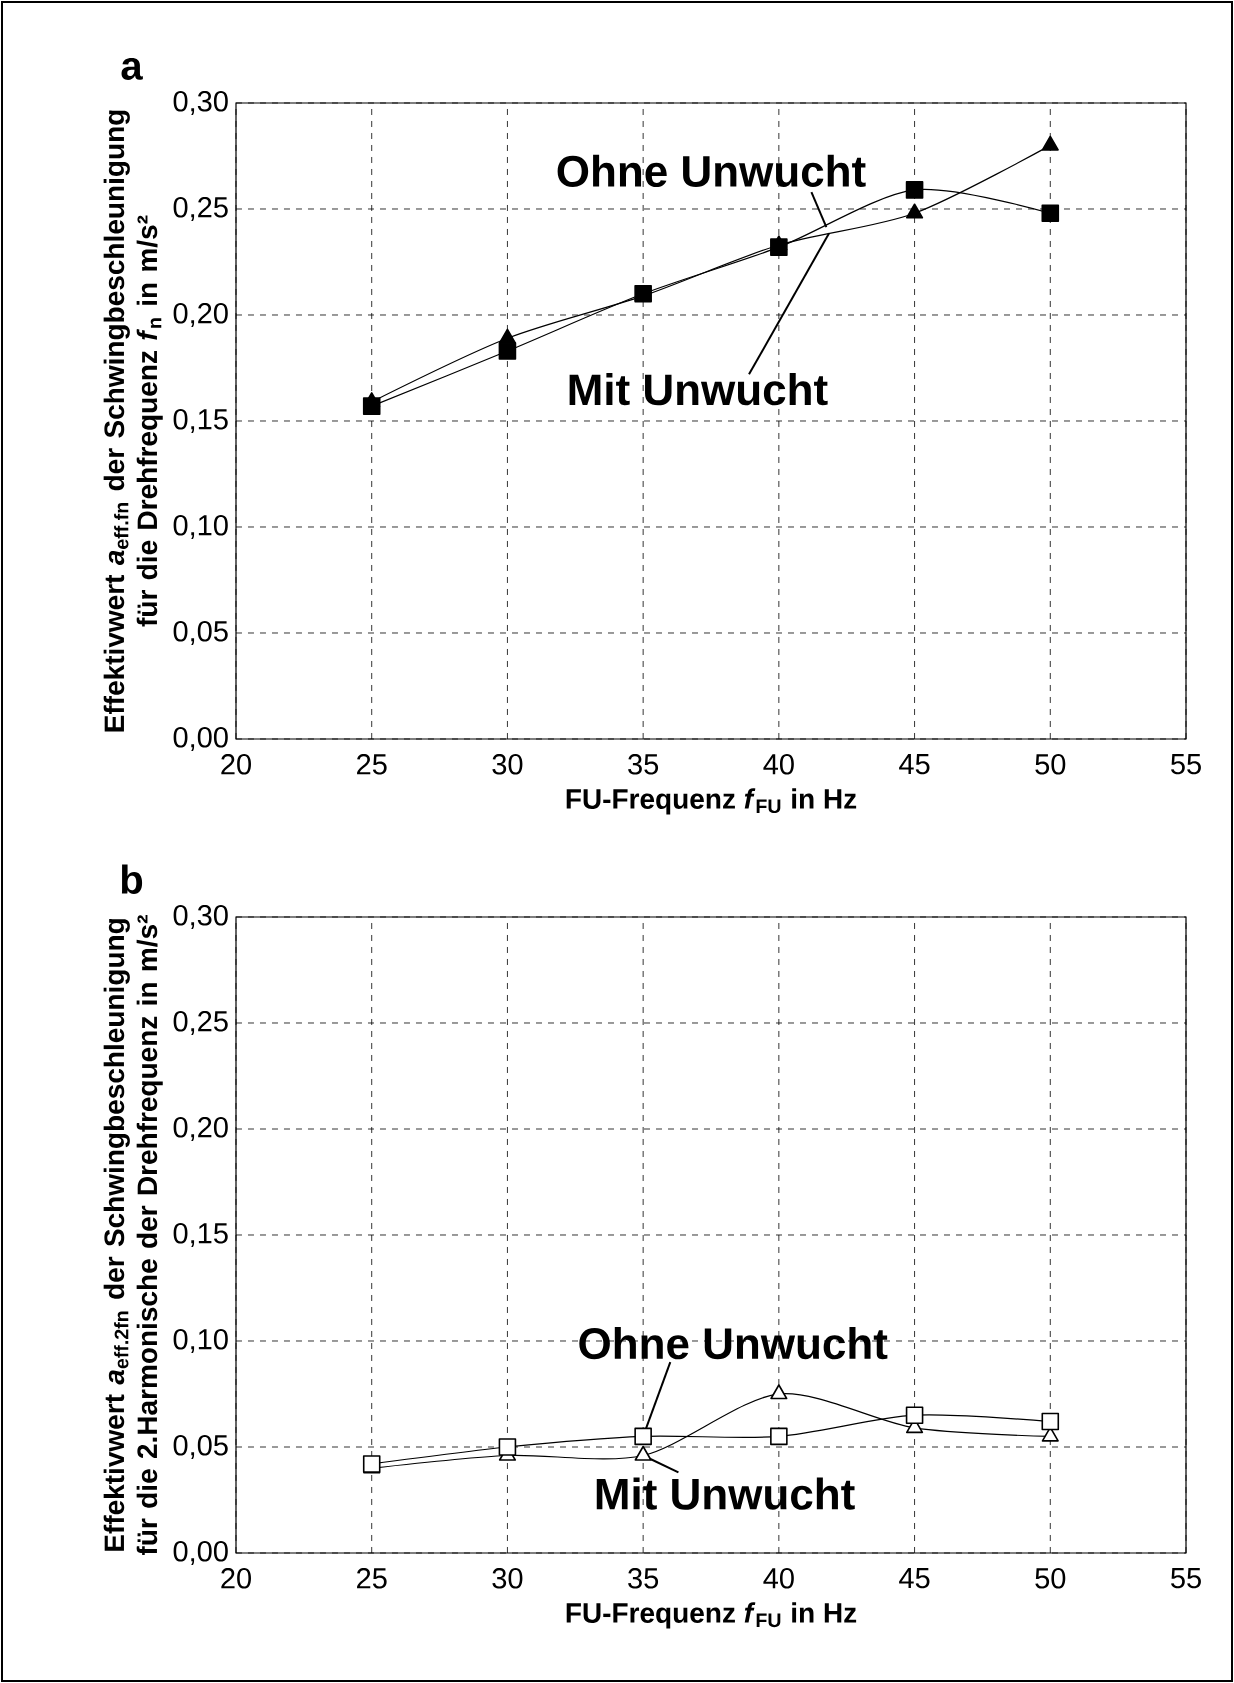  What do you see at coordinates (698, 389) in the screenshot?
I see `series-label: Mit Unwucht` at bounding box center [698, 389].